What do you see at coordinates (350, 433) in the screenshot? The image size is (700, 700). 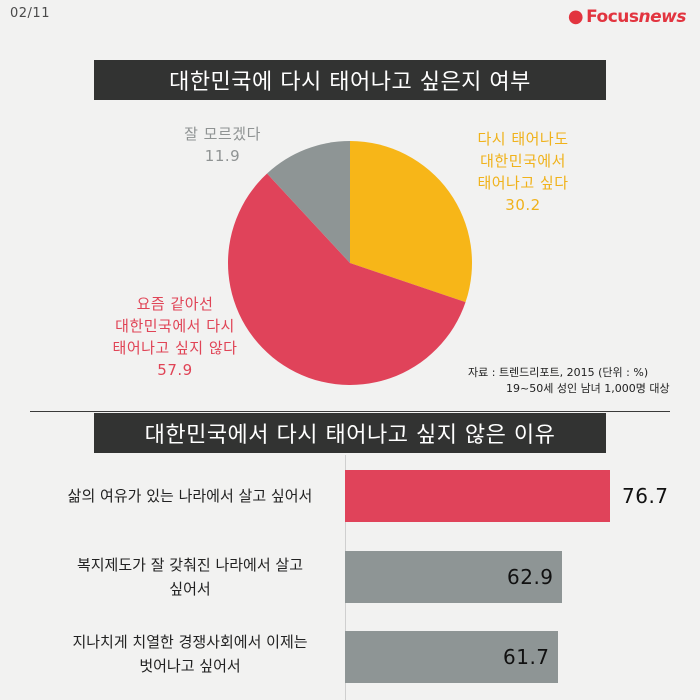 I see `bar-chart-title: 대한민국에서 다시 태어나고 싶지 않은 이유` at bounding box center [350, 433].